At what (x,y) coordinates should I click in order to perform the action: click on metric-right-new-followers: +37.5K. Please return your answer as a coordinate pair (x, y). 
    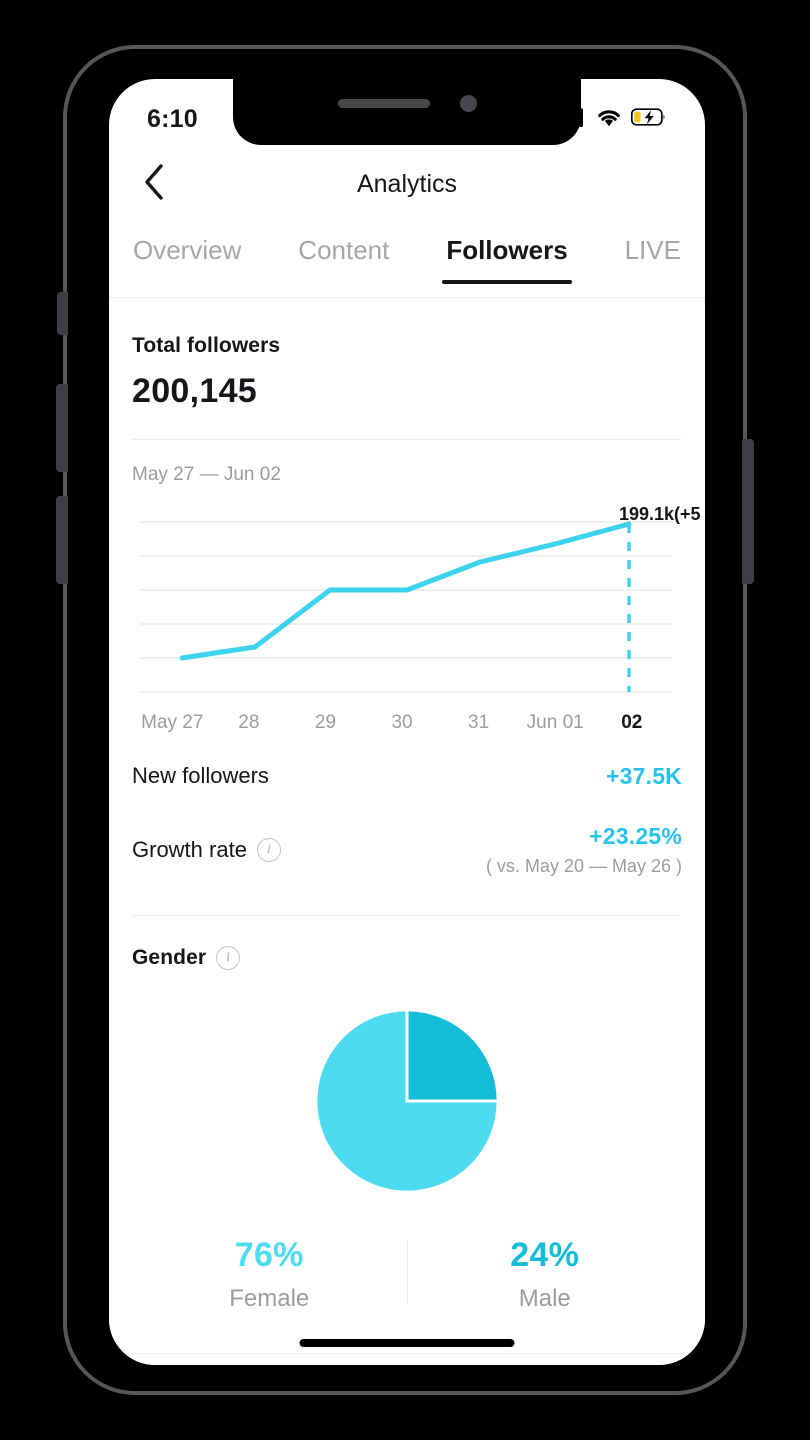
    Looking at the image, I should click on (644, 776).